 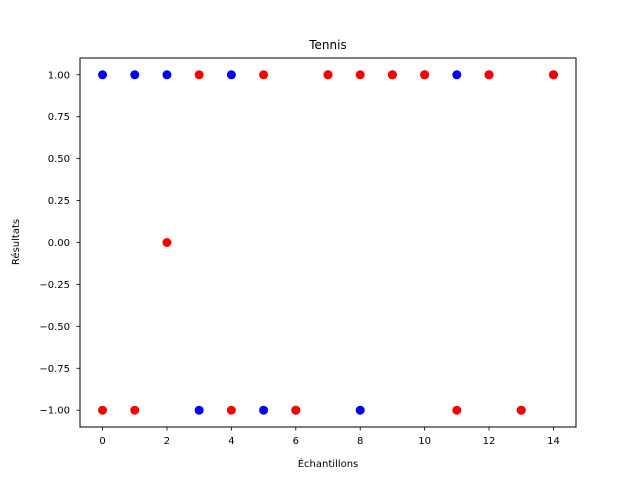 I want to click on y-tick-label: 0.00, so click(x=59, y=243).